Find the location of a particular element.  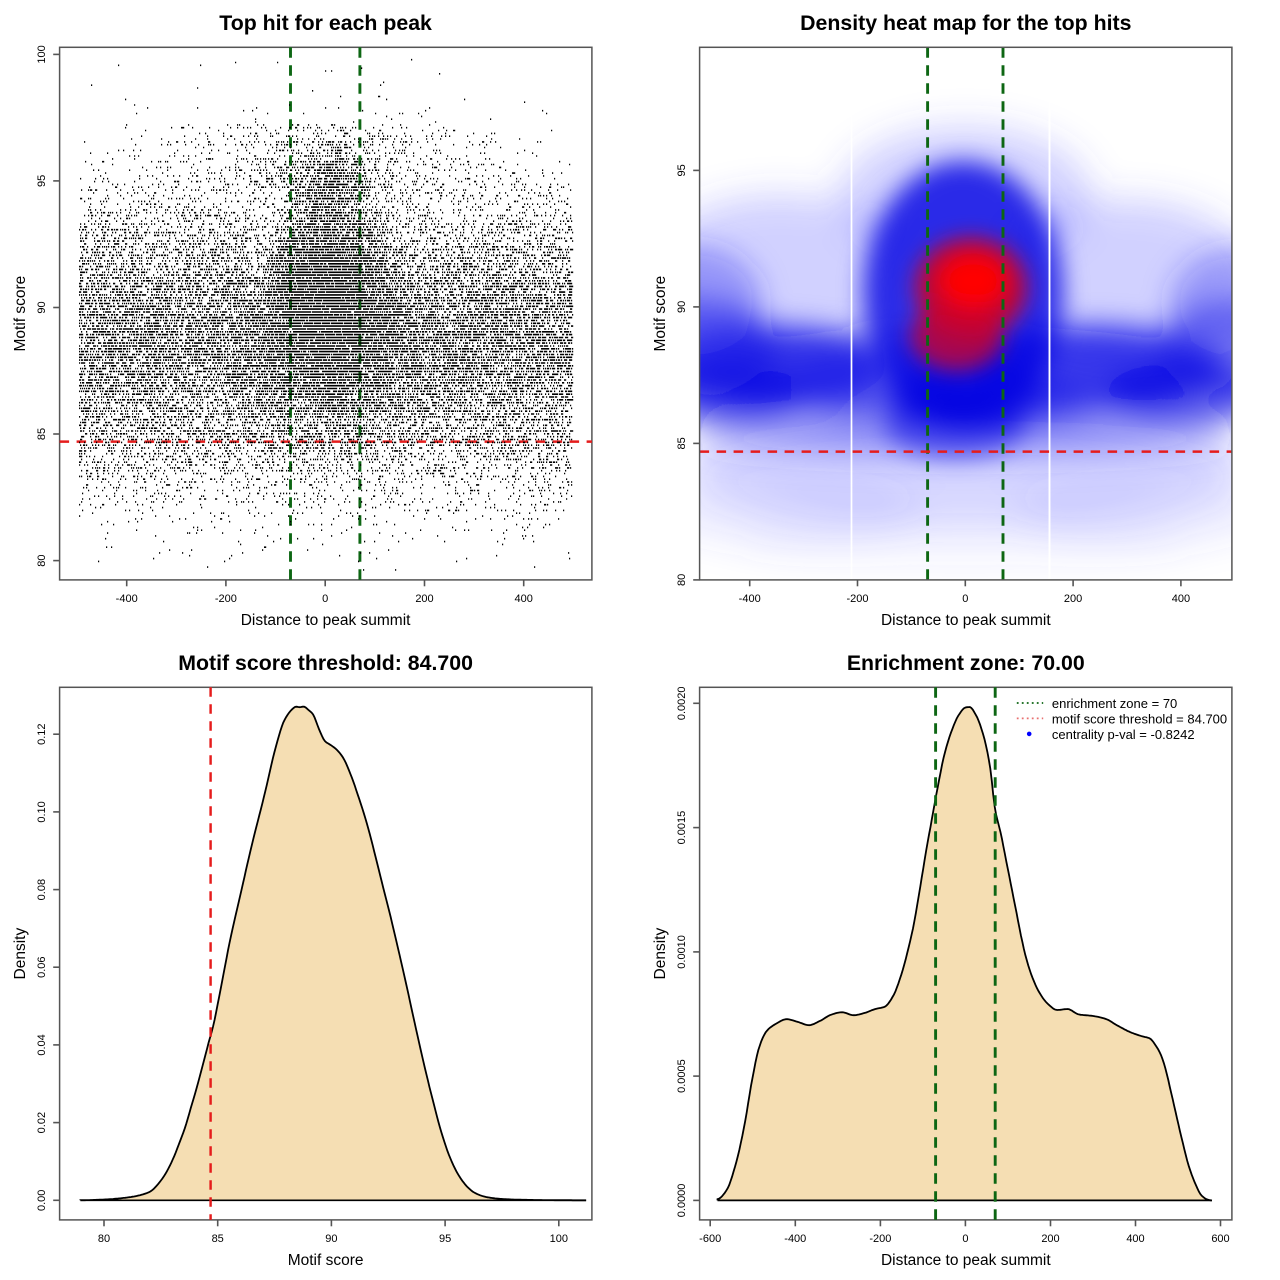

svg-text: 0.0015 is located at coordinates (682, 828).